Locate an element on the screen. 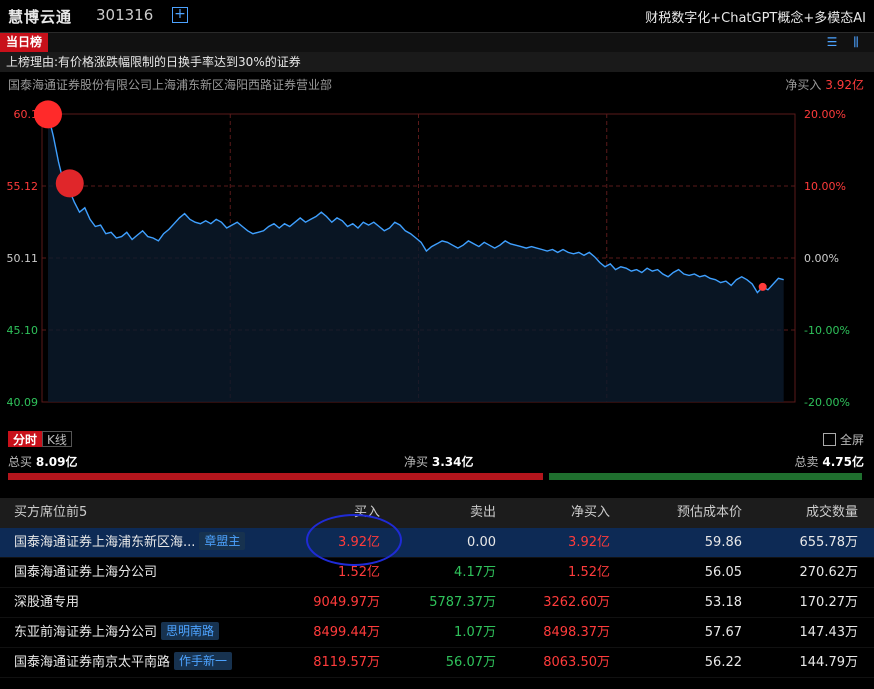 This screenshot has height=689, width=874. row-seat-name: 国泰海通证券上海浦东新区海... 章盟主 is located at coordinates (130, 543).